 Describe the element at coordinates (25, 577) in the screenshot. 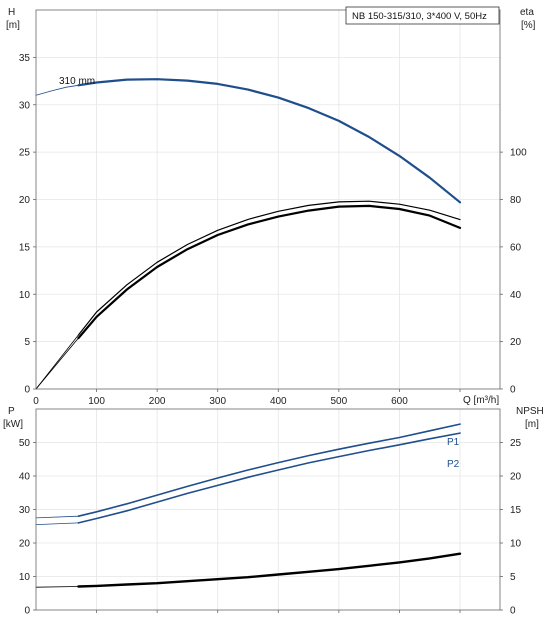

I see `bottom-left-tick-label: 10` at that location.